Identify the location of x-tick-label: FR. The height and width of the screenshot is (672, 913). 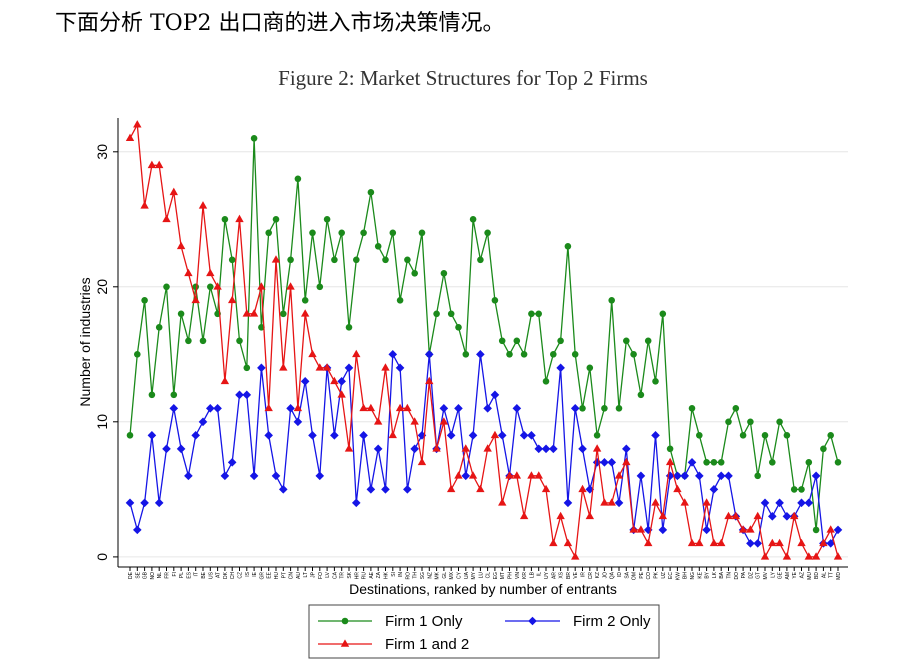
(168, 575).